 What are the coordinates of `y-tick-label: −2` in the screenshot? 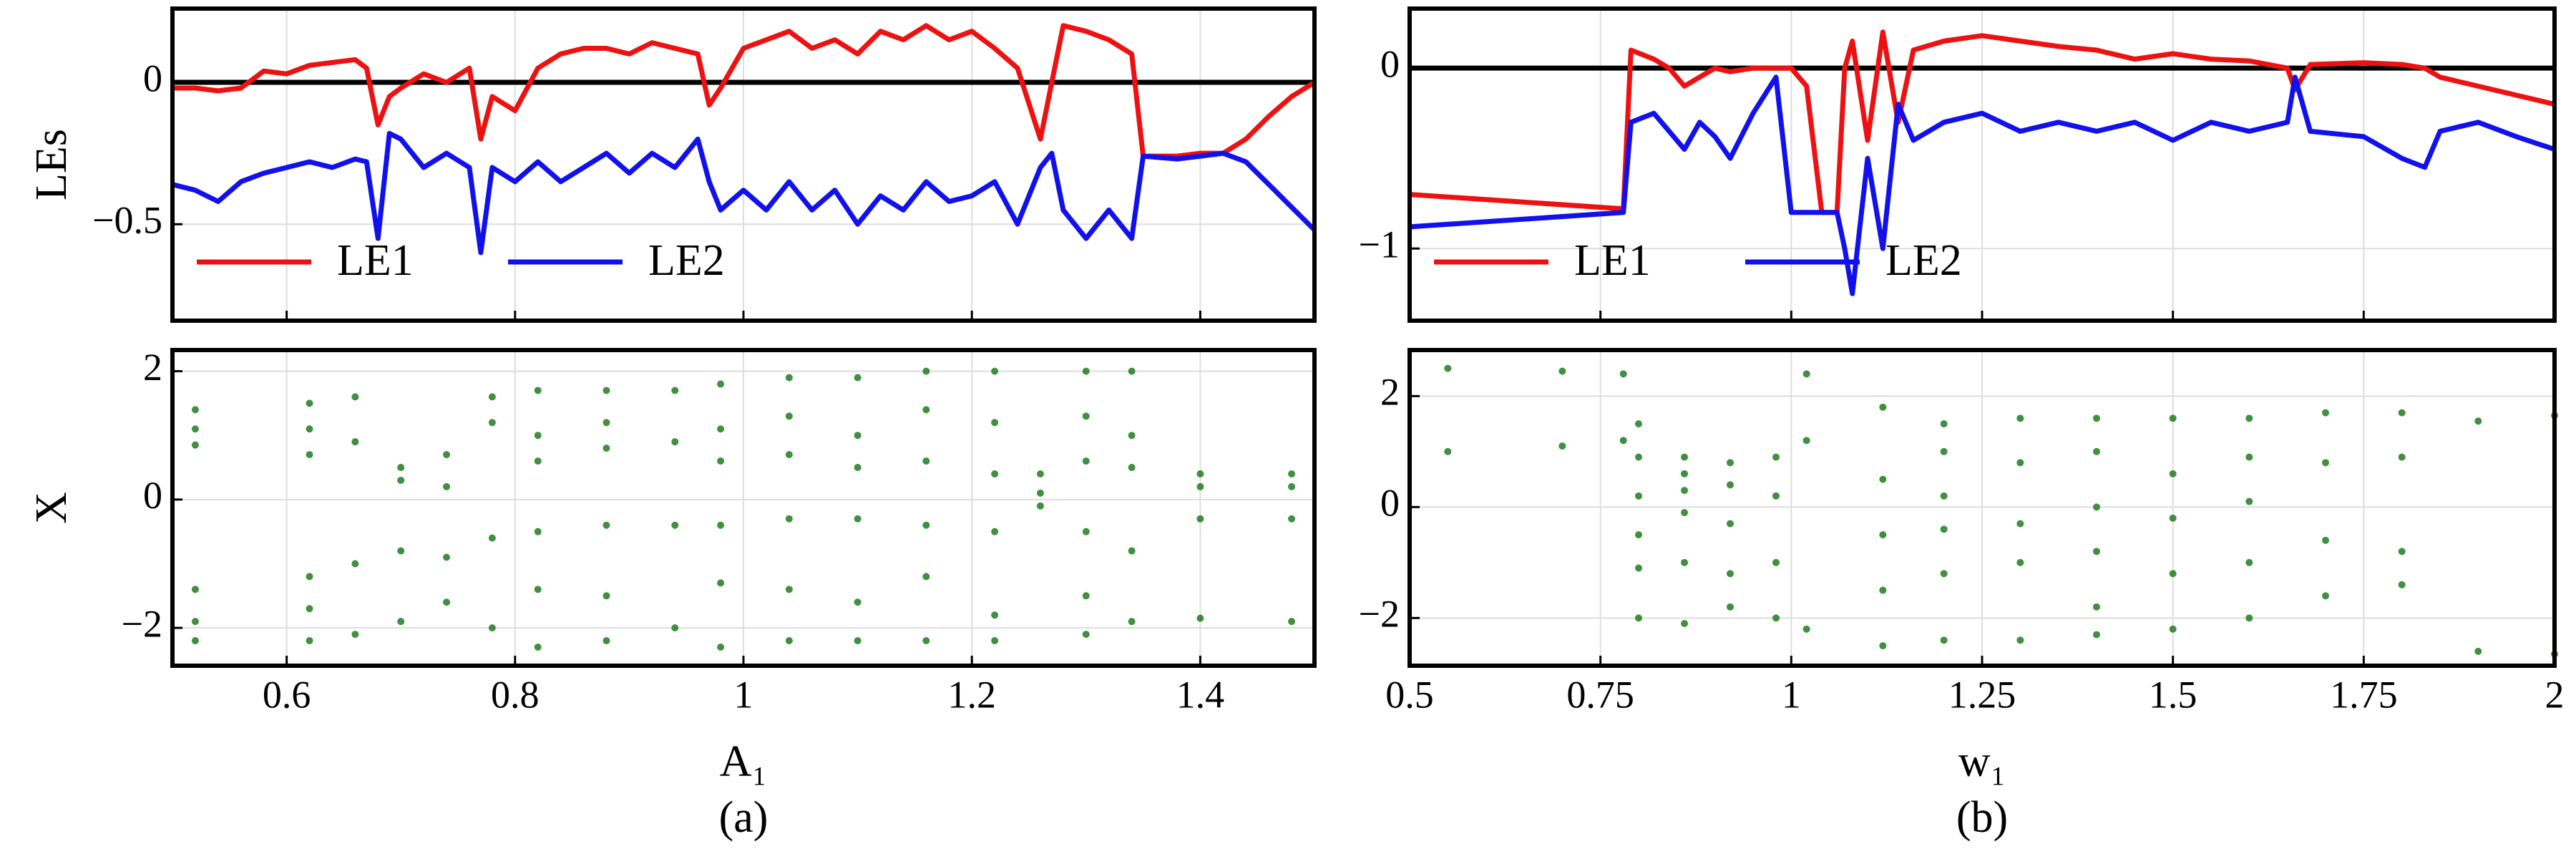 It's located at (142, 624).